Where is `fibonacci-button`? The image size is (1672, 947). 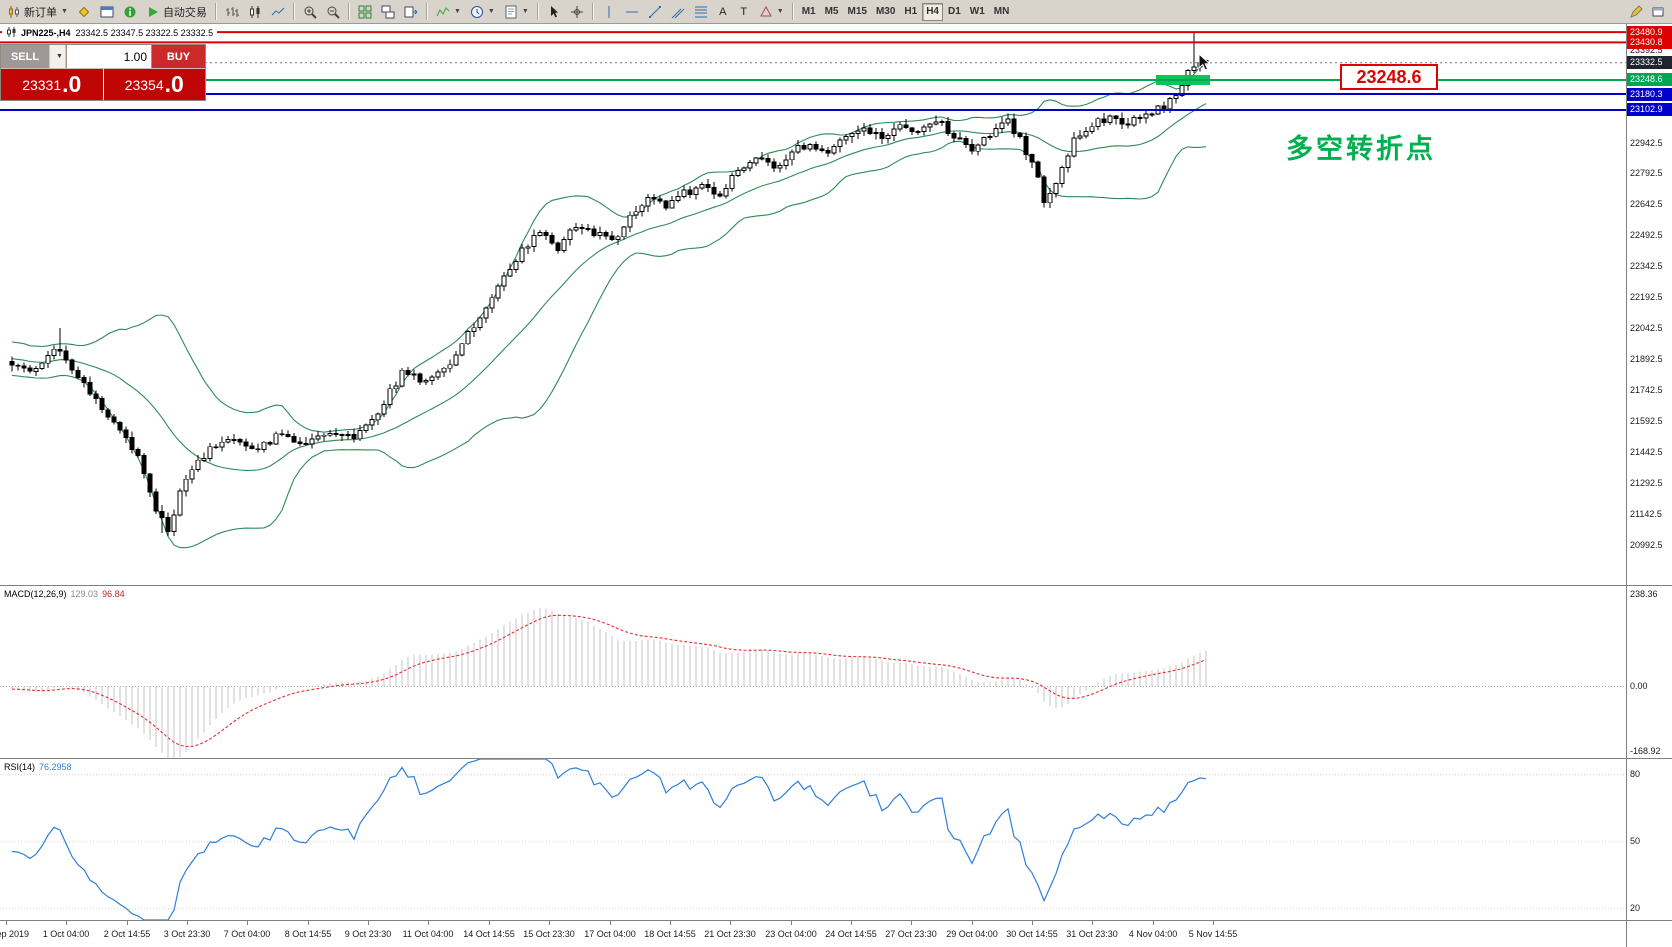
fibonacci-button is located at coordinates (701, 12).